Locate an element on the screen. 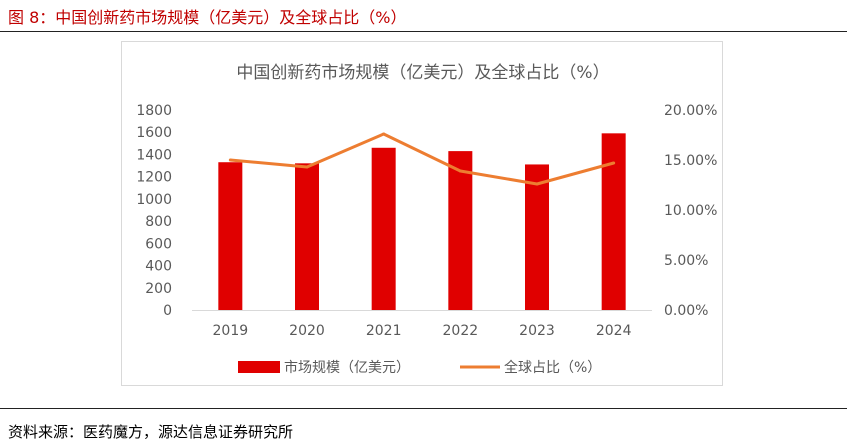 The width and height of the screenshot is (847, 446). top-divider is located at coordinates (423, 31).